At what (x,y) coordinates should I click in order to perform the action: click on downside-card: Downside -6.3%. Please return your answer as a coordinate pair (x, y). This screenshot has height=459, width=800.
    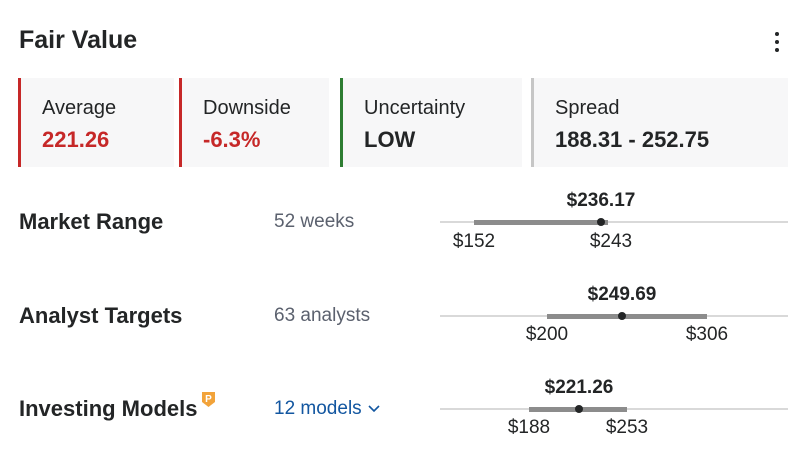
    Looking at the image, I should click on (254, 122).